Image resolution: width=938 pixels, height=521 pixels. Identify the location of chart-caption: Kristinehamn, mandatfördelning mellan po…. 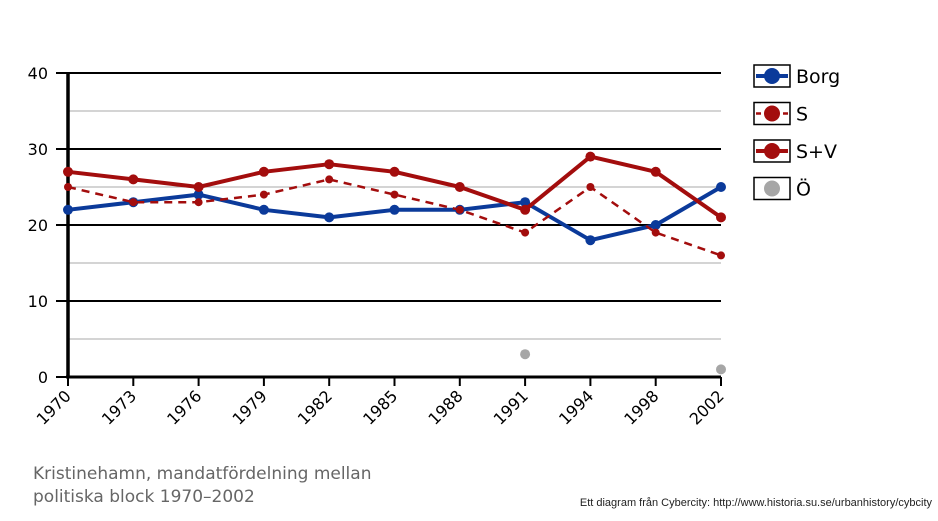
(243, 486).